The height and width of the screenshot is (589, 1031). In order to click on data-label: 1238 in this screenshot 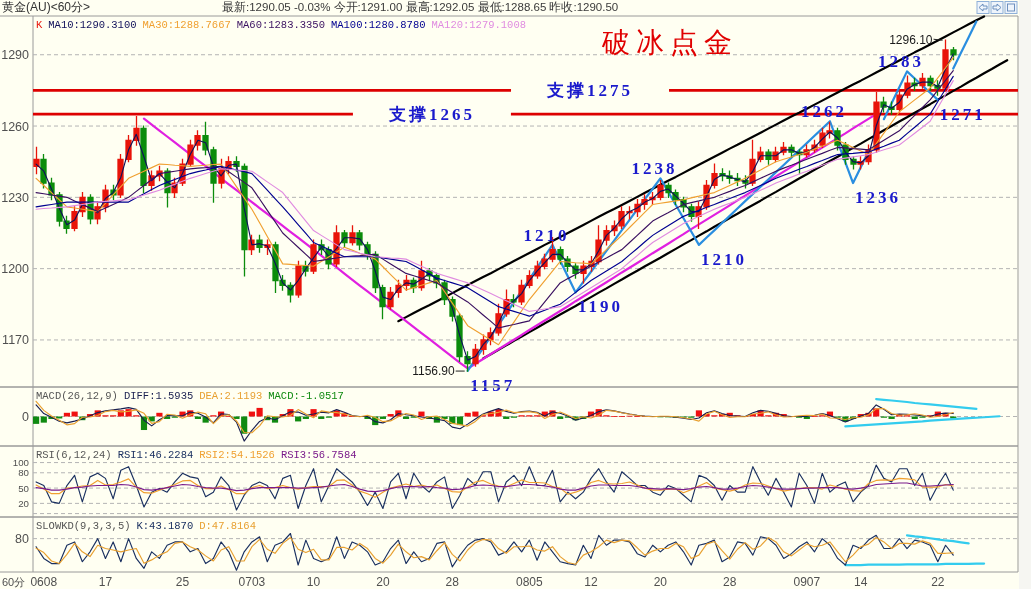, I will do `click(654, 169)`.